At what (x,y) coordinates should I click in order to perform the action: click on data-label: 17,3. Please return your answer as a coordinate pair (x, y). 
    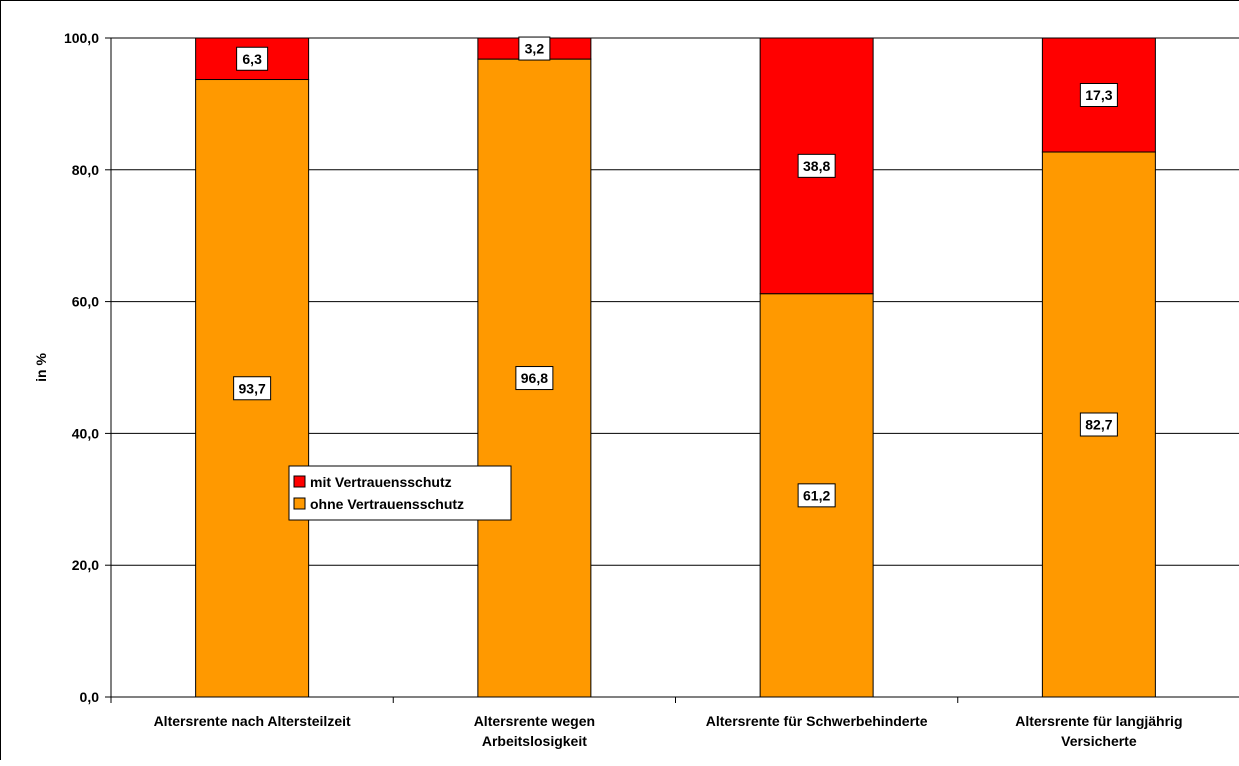
    Looking at the image, I should click on (1098, 95).